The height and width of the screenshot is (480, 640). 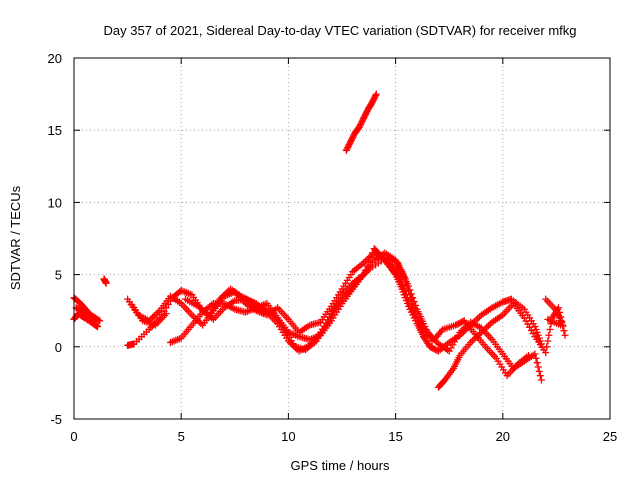 What do you see at coordinates (55, 239) in the screenshot?
I see `y-tick-labels: -5 0 5 10 15 20` at bounding box center [55, 239].